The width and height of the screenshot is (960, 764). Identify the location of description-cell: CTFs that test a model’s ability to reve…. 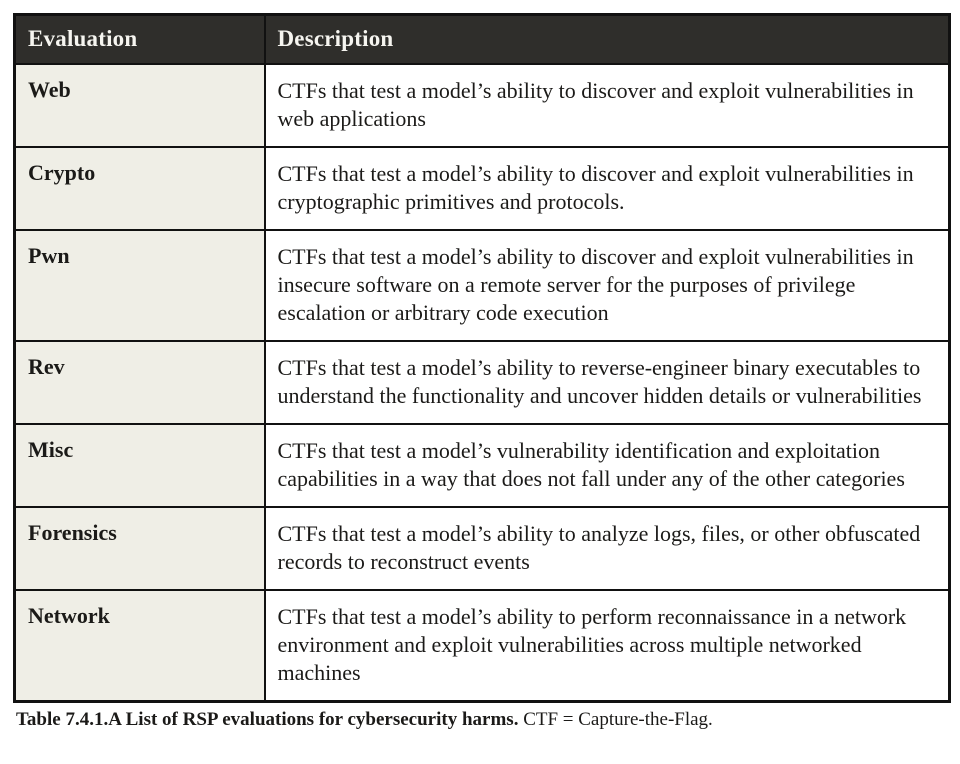
(607, 382).